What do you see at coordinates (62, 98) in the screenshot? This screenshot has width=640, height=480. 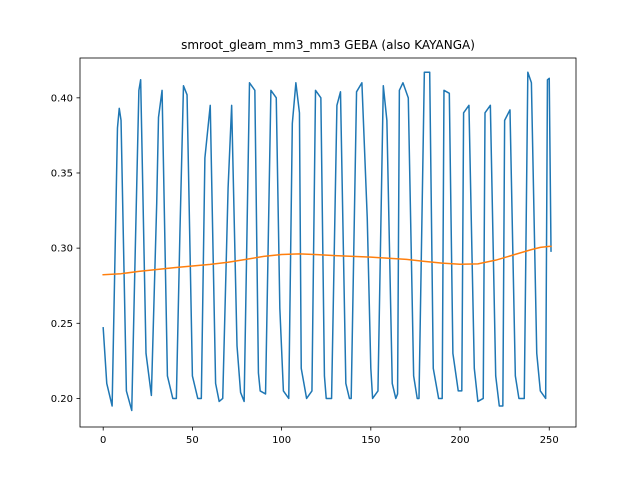 I see `y-tick-label: 0.40` at bounding box center [62, 98].